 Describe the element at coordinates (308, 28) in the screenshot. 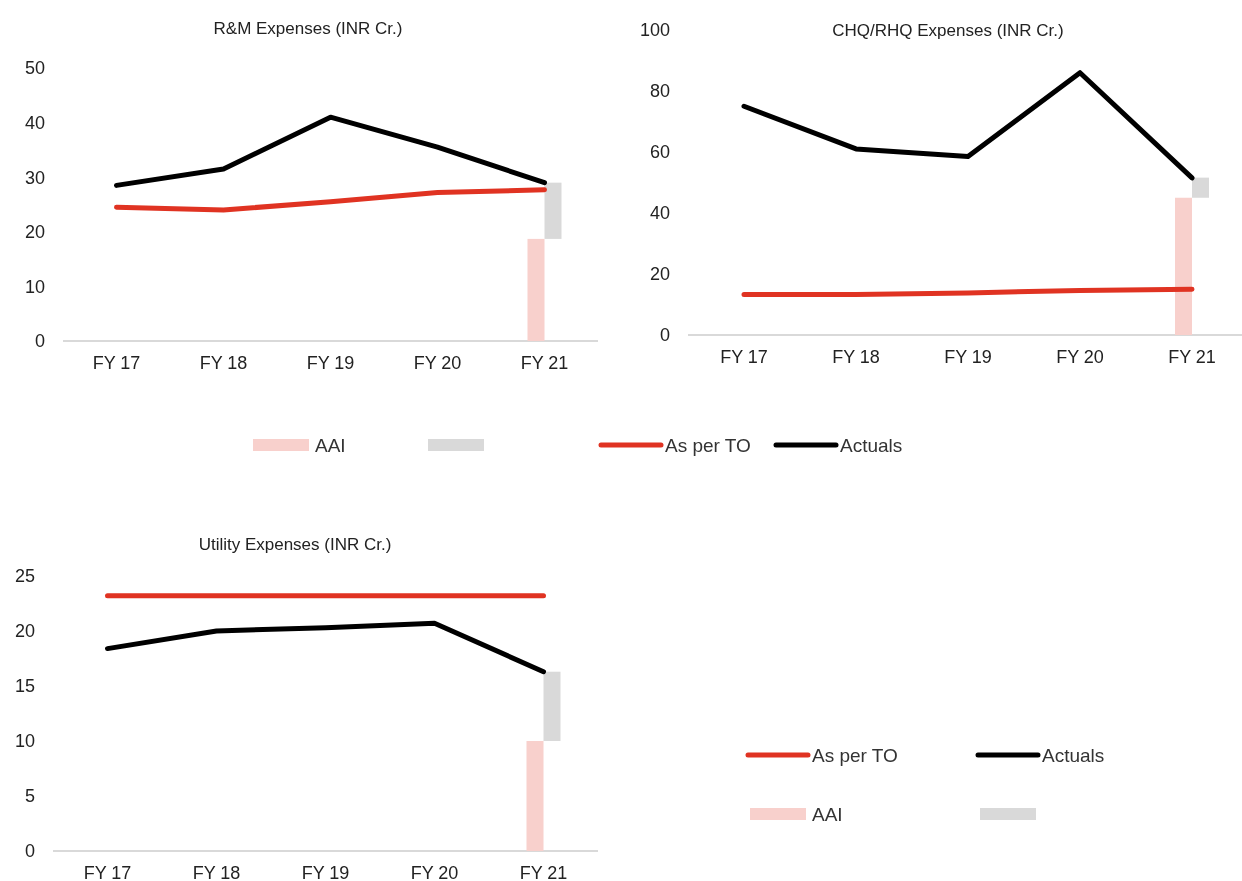

I see `chart-title: R&M Expenses (INR Cr.)` at that location.